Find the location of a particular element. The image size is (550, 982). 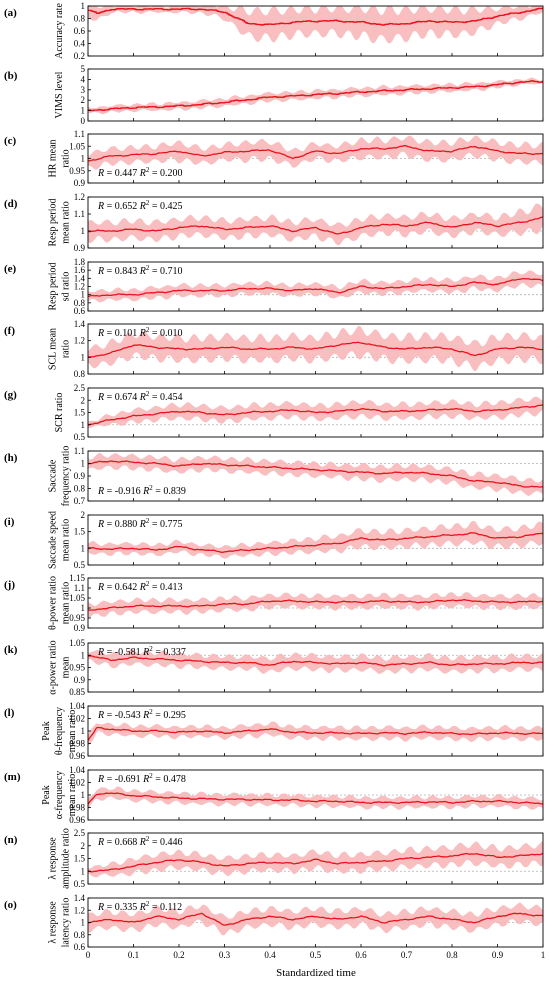

y-tick-label: 1.2 is located at coordinates (79, 341).